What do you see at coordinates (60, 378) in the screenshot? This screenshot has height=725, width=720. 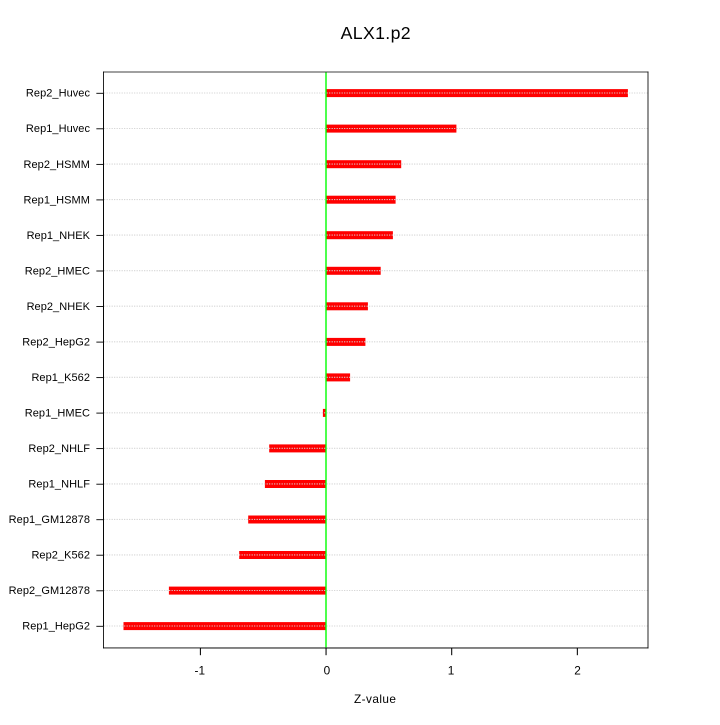 I see `svg-text: Rep1_K562` at bounding box center [60, 378].